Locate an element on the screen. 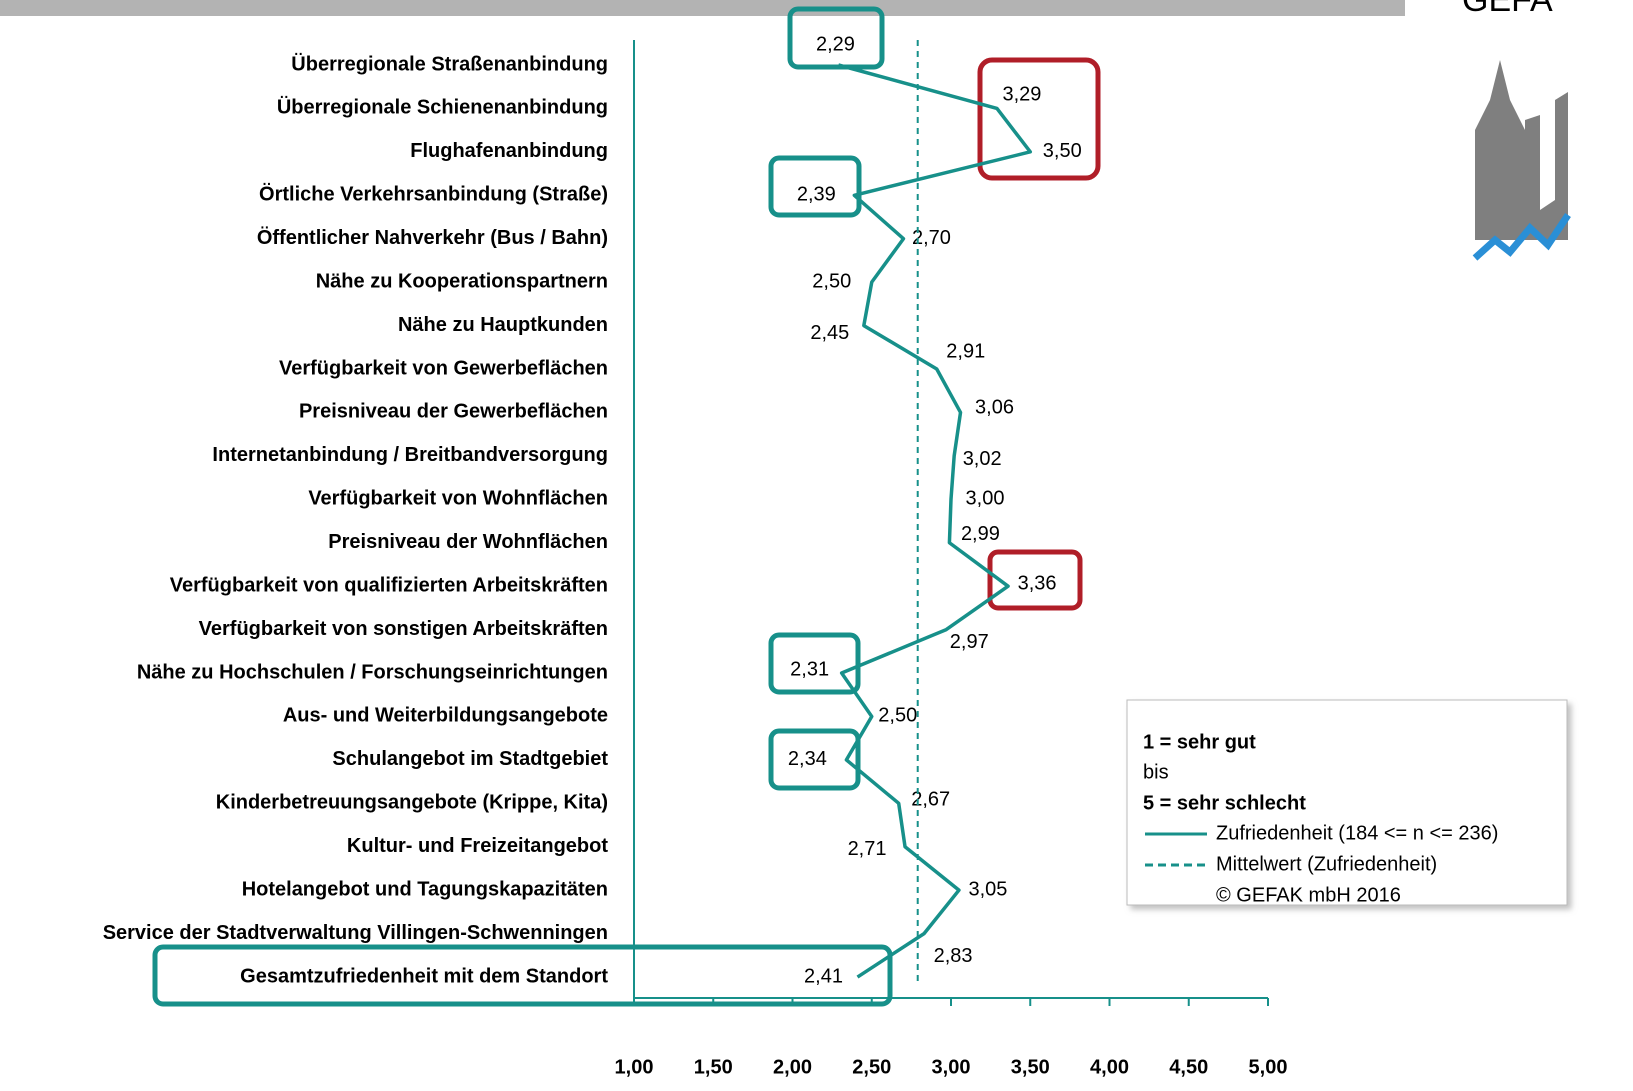 The width and height of the screenshot is (1633, 1091). data-label: 3,02 is located at coordinates (982, 459).